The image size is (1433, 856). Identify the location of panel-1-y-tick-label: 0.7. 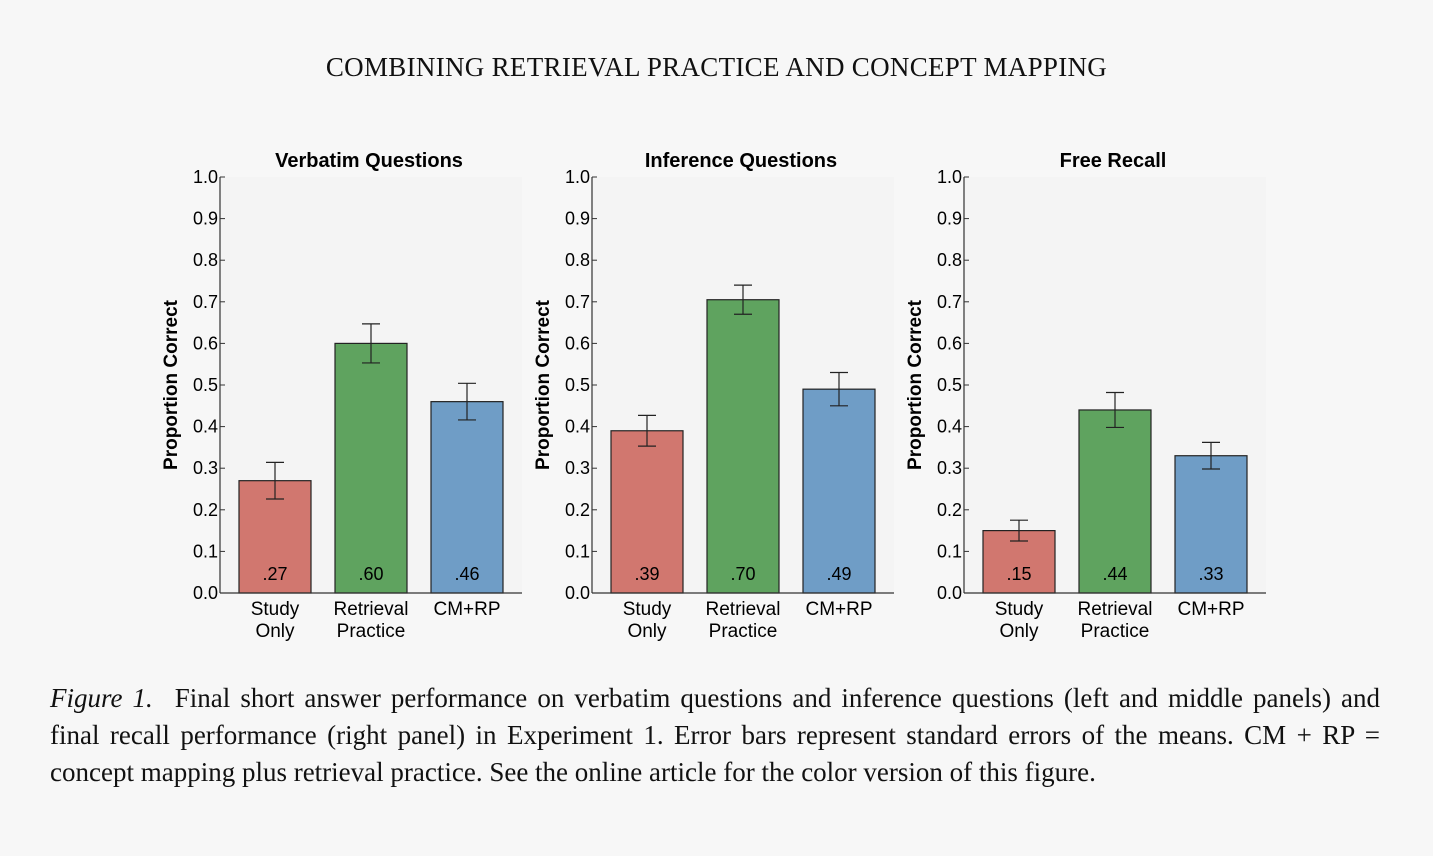
(205, 302).